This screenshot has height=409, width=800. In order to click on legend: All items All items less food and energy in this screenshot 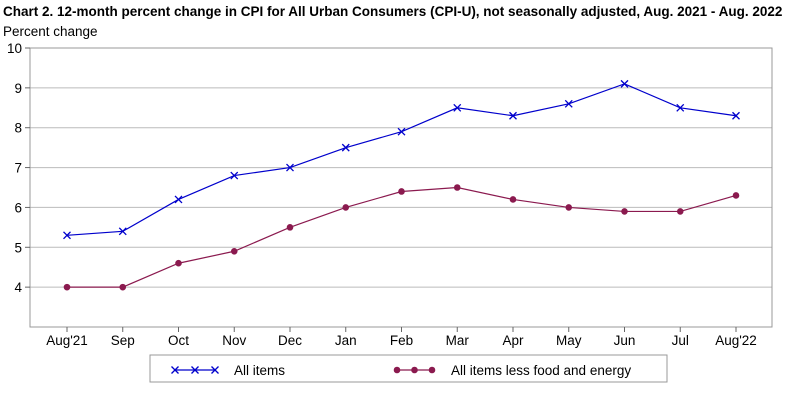, I will do `click(408, 368)`.